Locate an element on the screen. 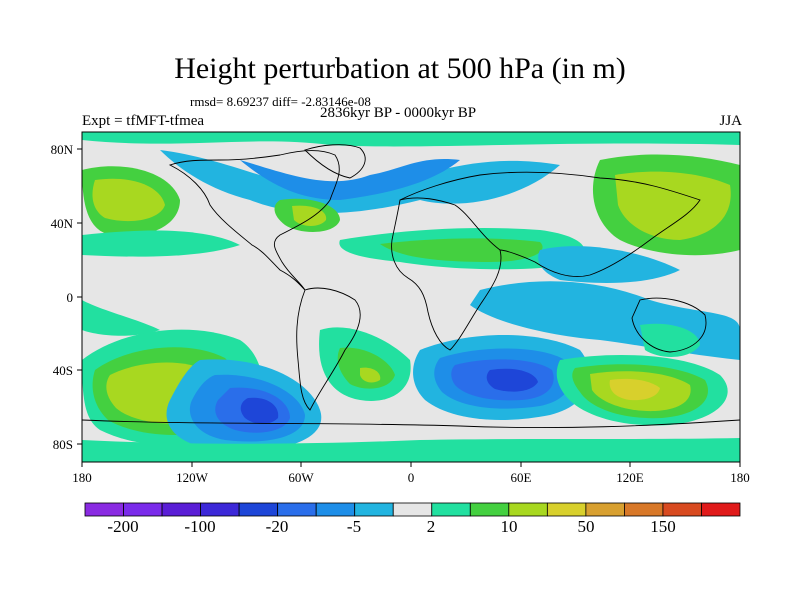 The image size is (800, 600). colorbar-label: 50 is located at coordinates (586, 526).